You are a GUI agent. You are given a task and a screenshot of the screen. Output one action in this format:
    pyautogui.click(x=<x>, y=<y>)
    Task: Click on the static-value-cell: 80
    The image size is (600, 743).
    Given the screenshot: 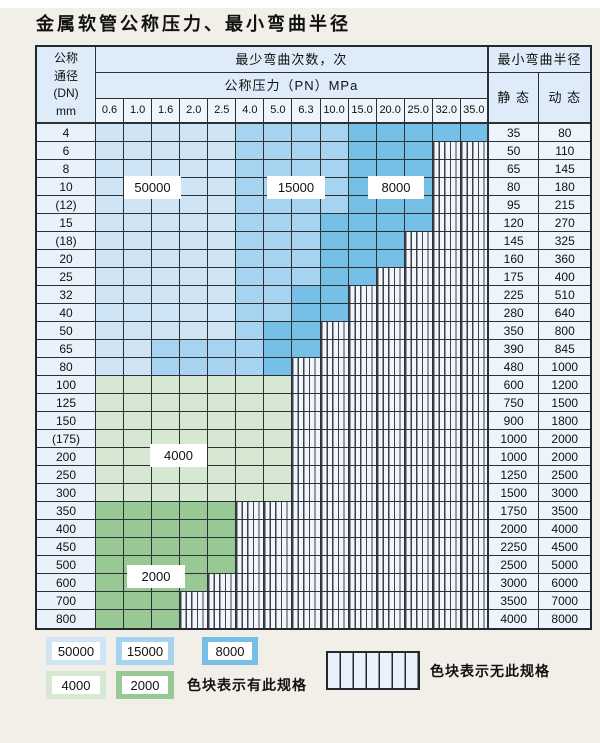 What is the action you would take?
    pyautogui.click(x=514, y=187)
    